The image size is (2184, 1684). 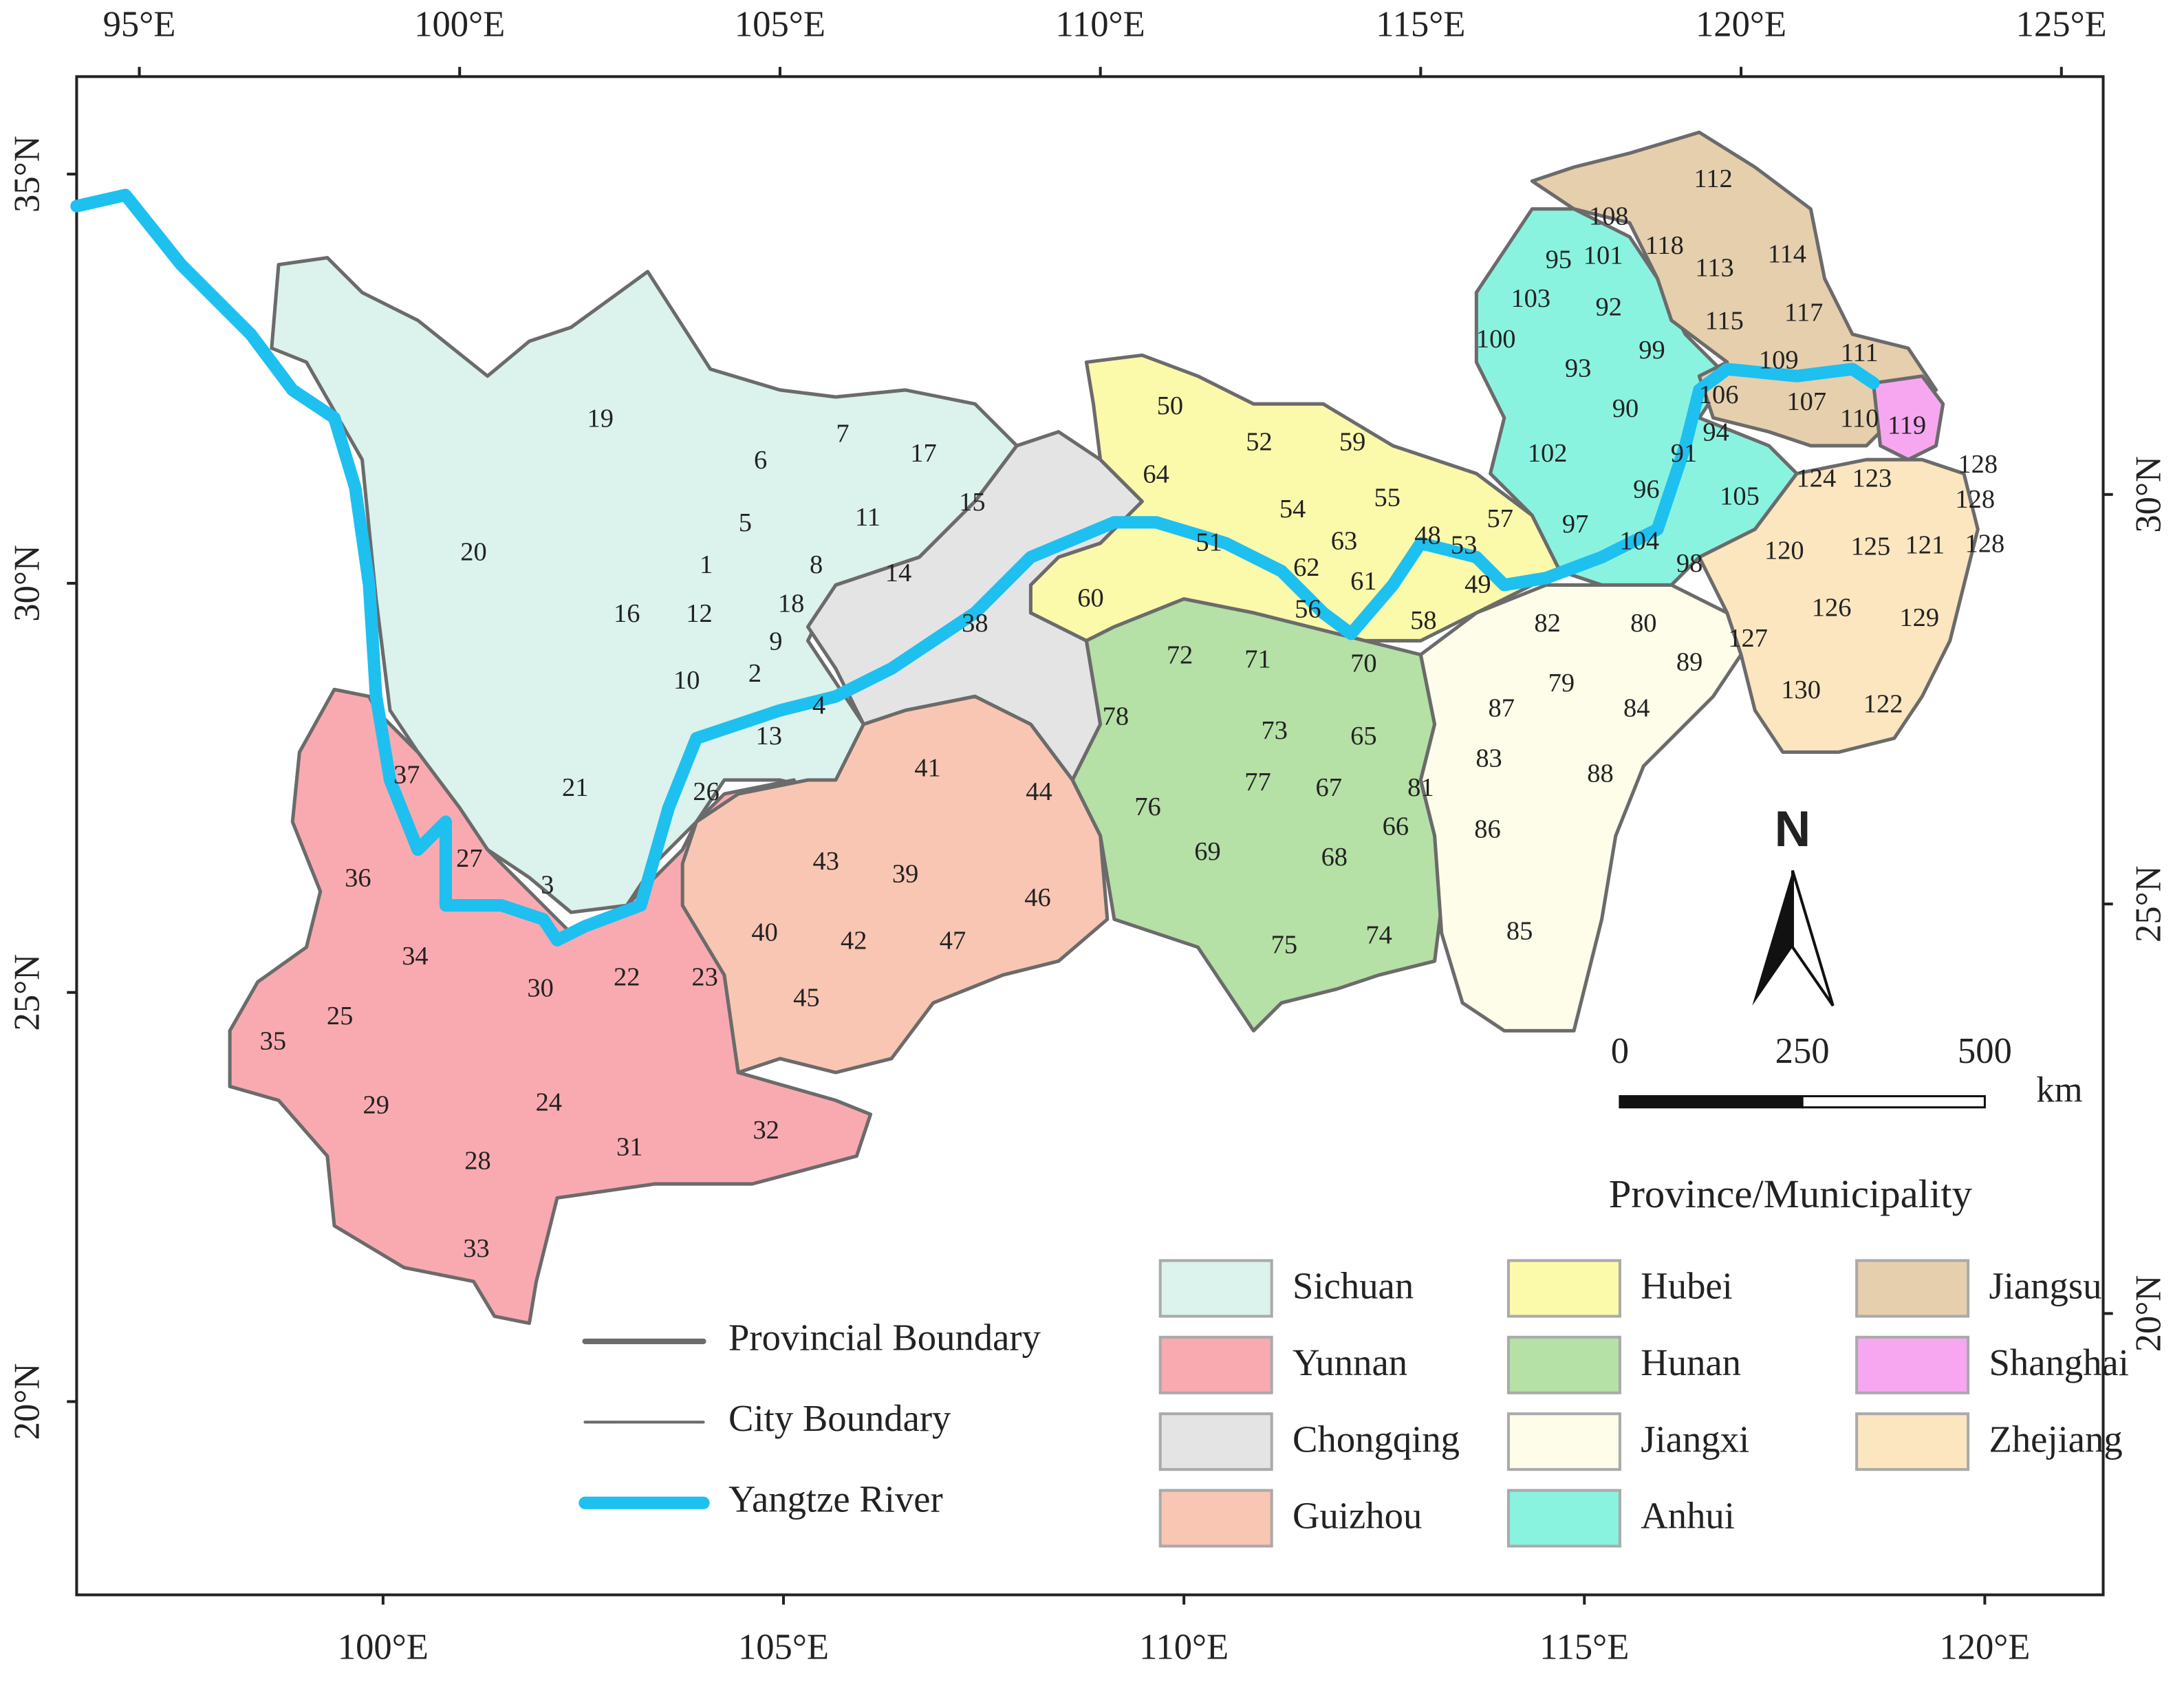 What do you see at coordinates (1687, 1286) in the screenshot?
I see `legend-label: Hubei` at bounding box center [1687, 1286].